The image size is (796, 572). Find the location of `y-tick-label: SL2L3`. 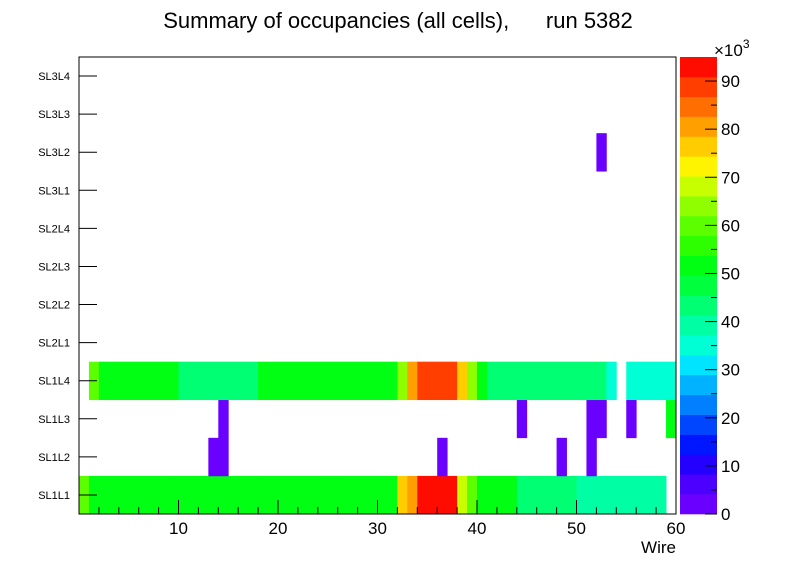

y-tick-label: SL2L3 is located at coordinates (54, 267).